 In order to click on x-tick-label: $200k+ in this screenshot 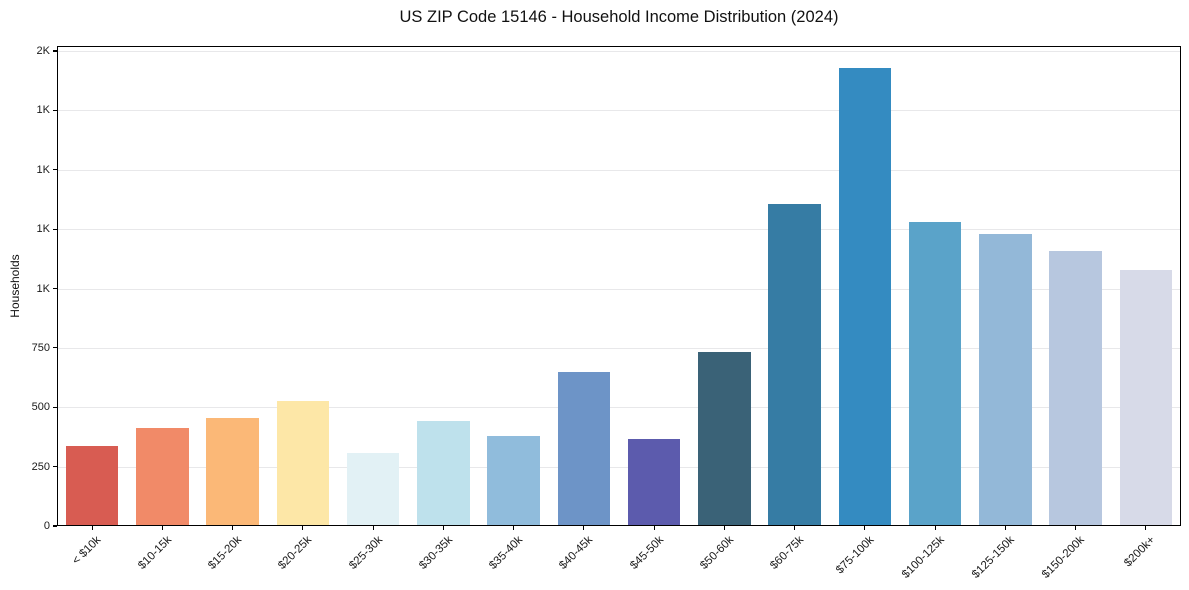, I will do `click(1139, 552)`.